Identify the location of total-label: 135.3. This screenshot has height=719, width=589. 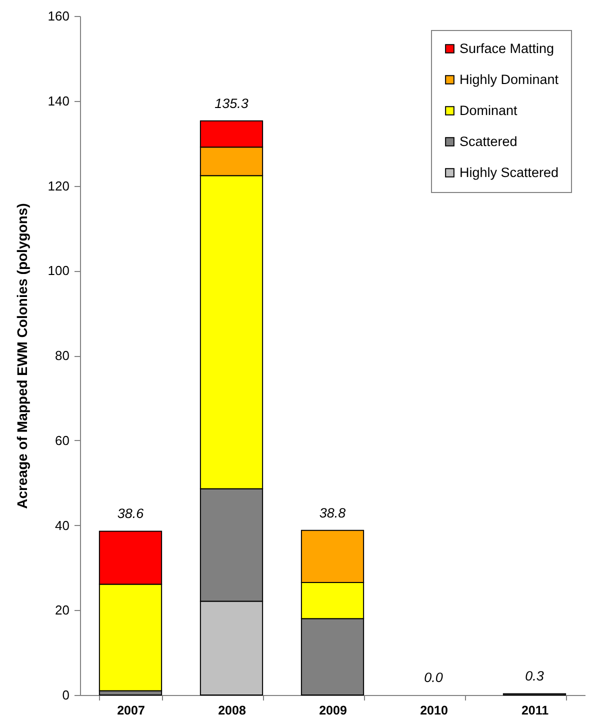
(231, 103).